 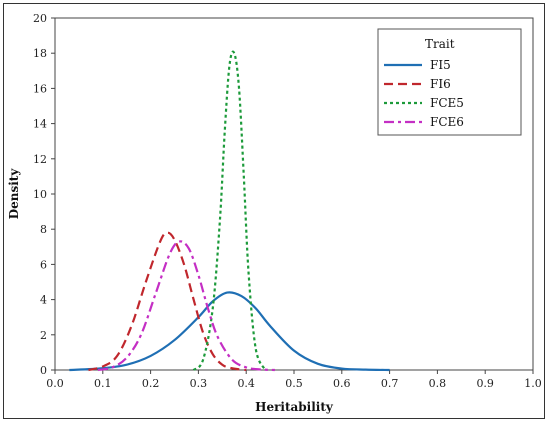 I want to click on series-line-fce5, so click(x=229, y=210).